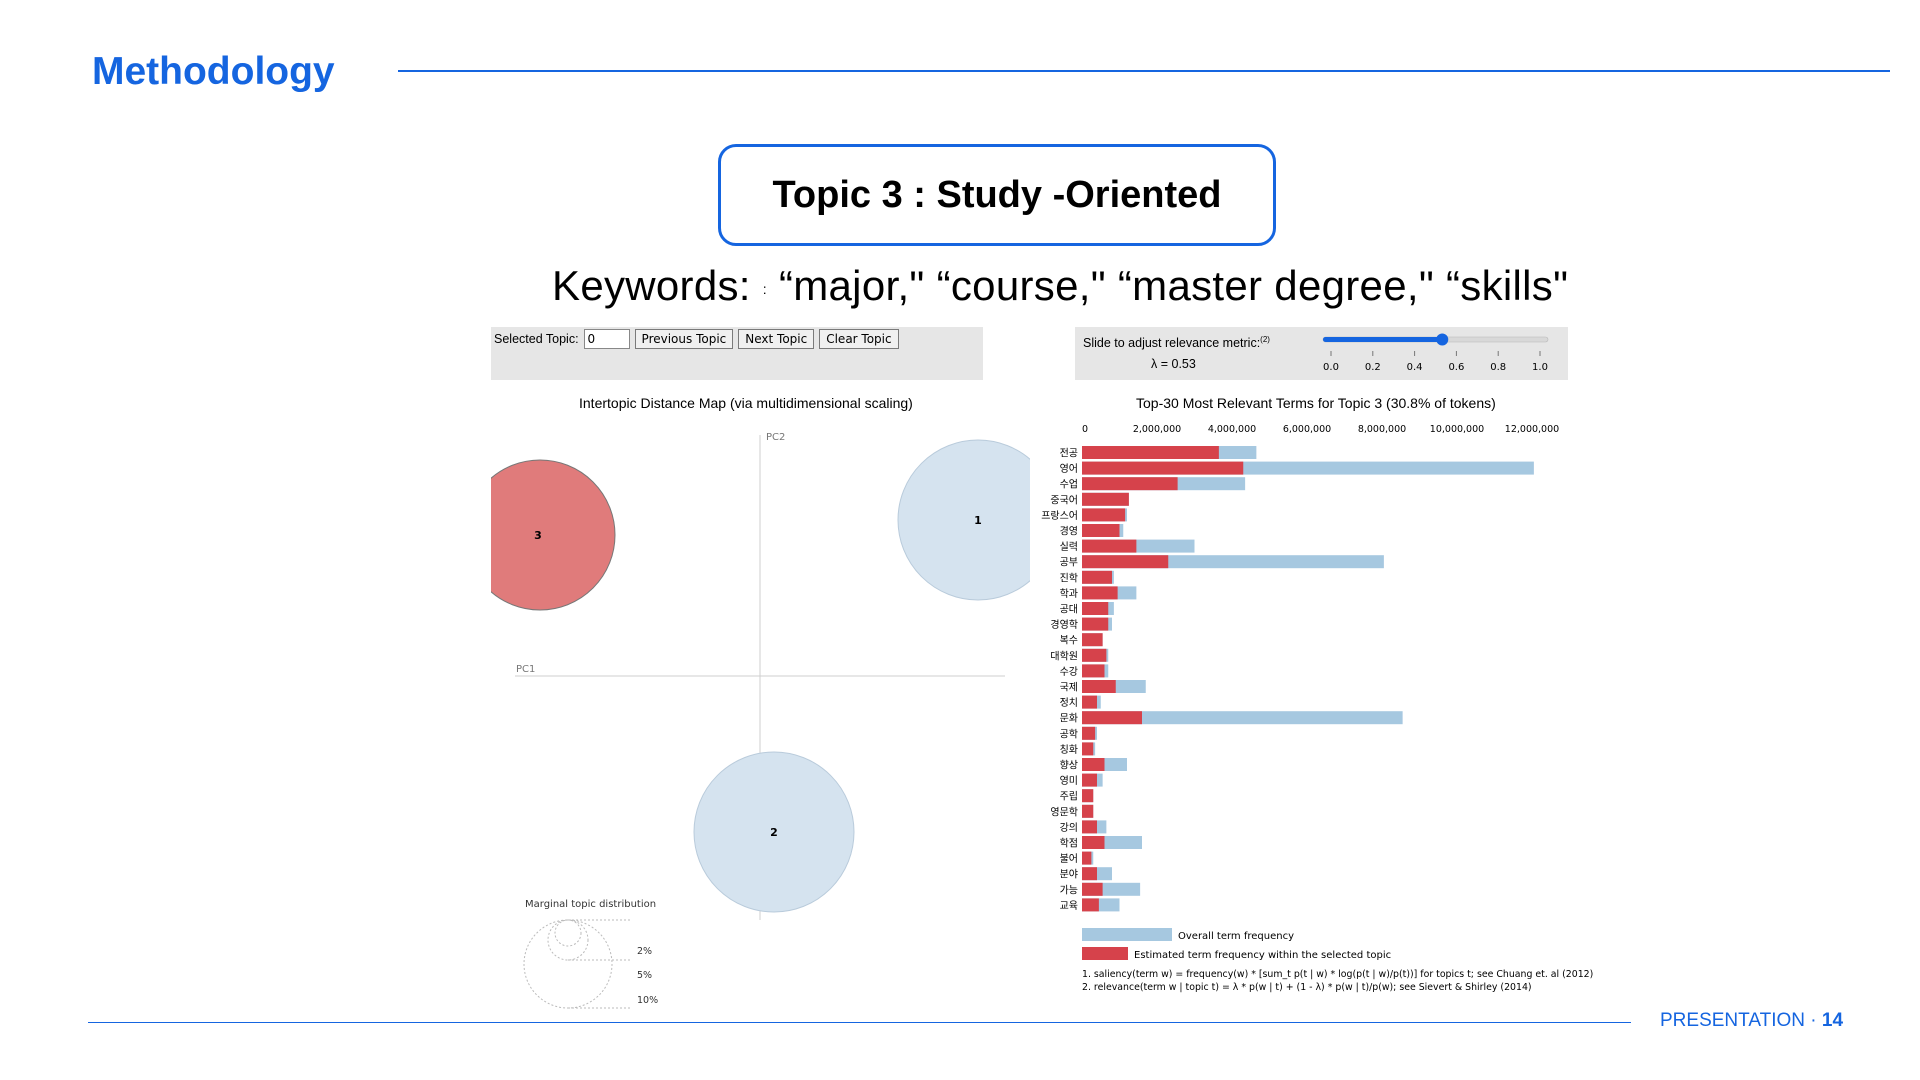 The image size is (1920, 1080). I want to click on clear-topic-button: Clear Topic, so click(859, 339).